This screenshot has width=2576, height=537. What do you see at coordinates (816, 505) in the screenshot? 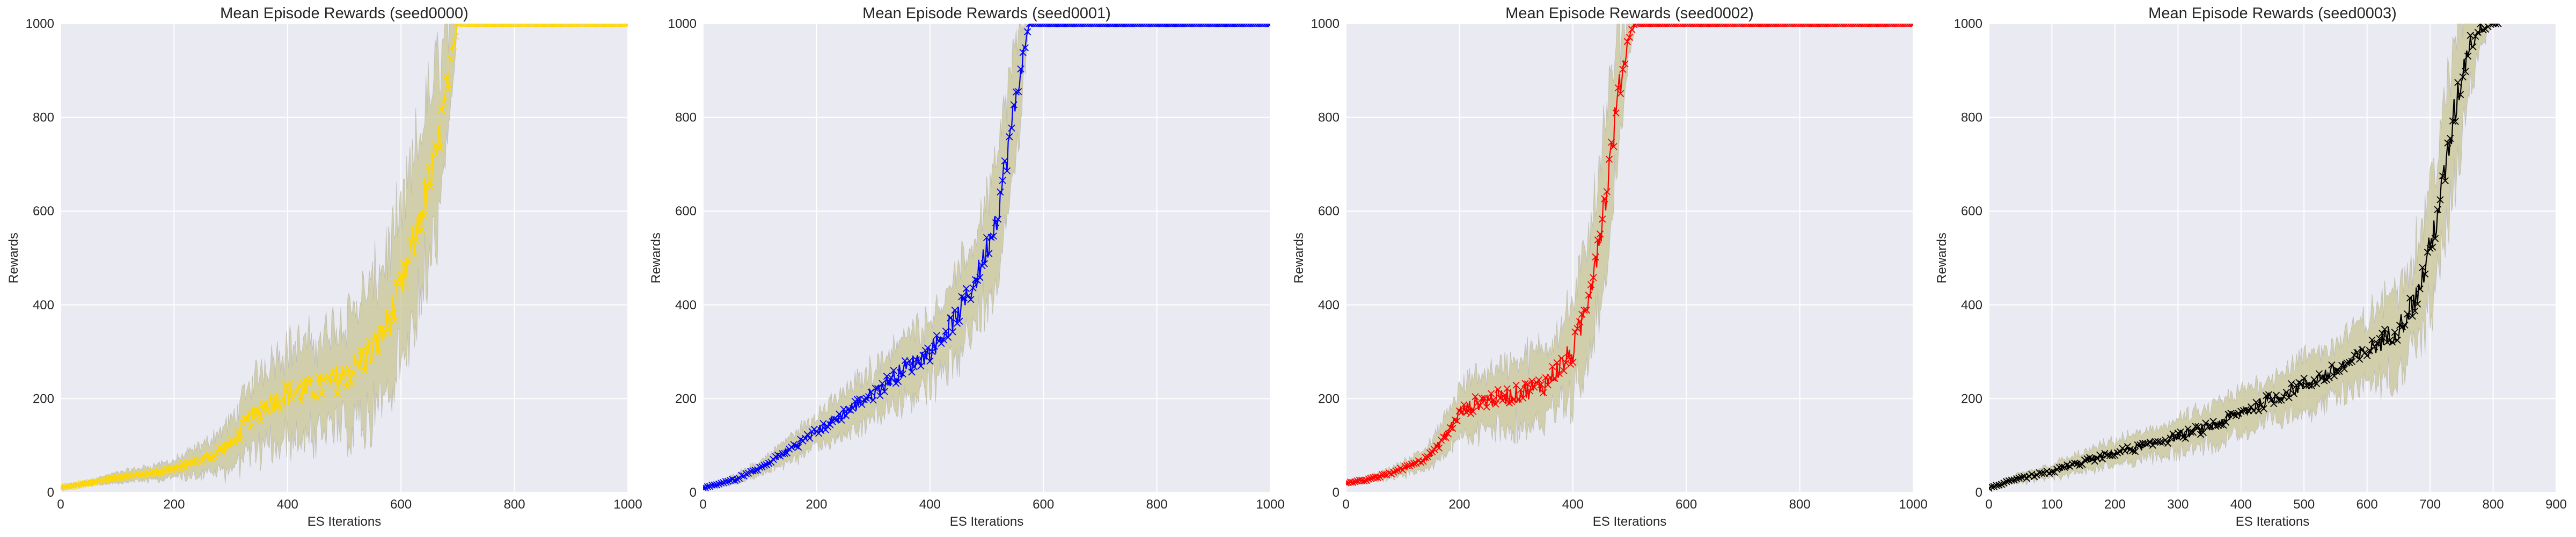
I see `x-tick-label: 200` at bounding box center [816, 505].